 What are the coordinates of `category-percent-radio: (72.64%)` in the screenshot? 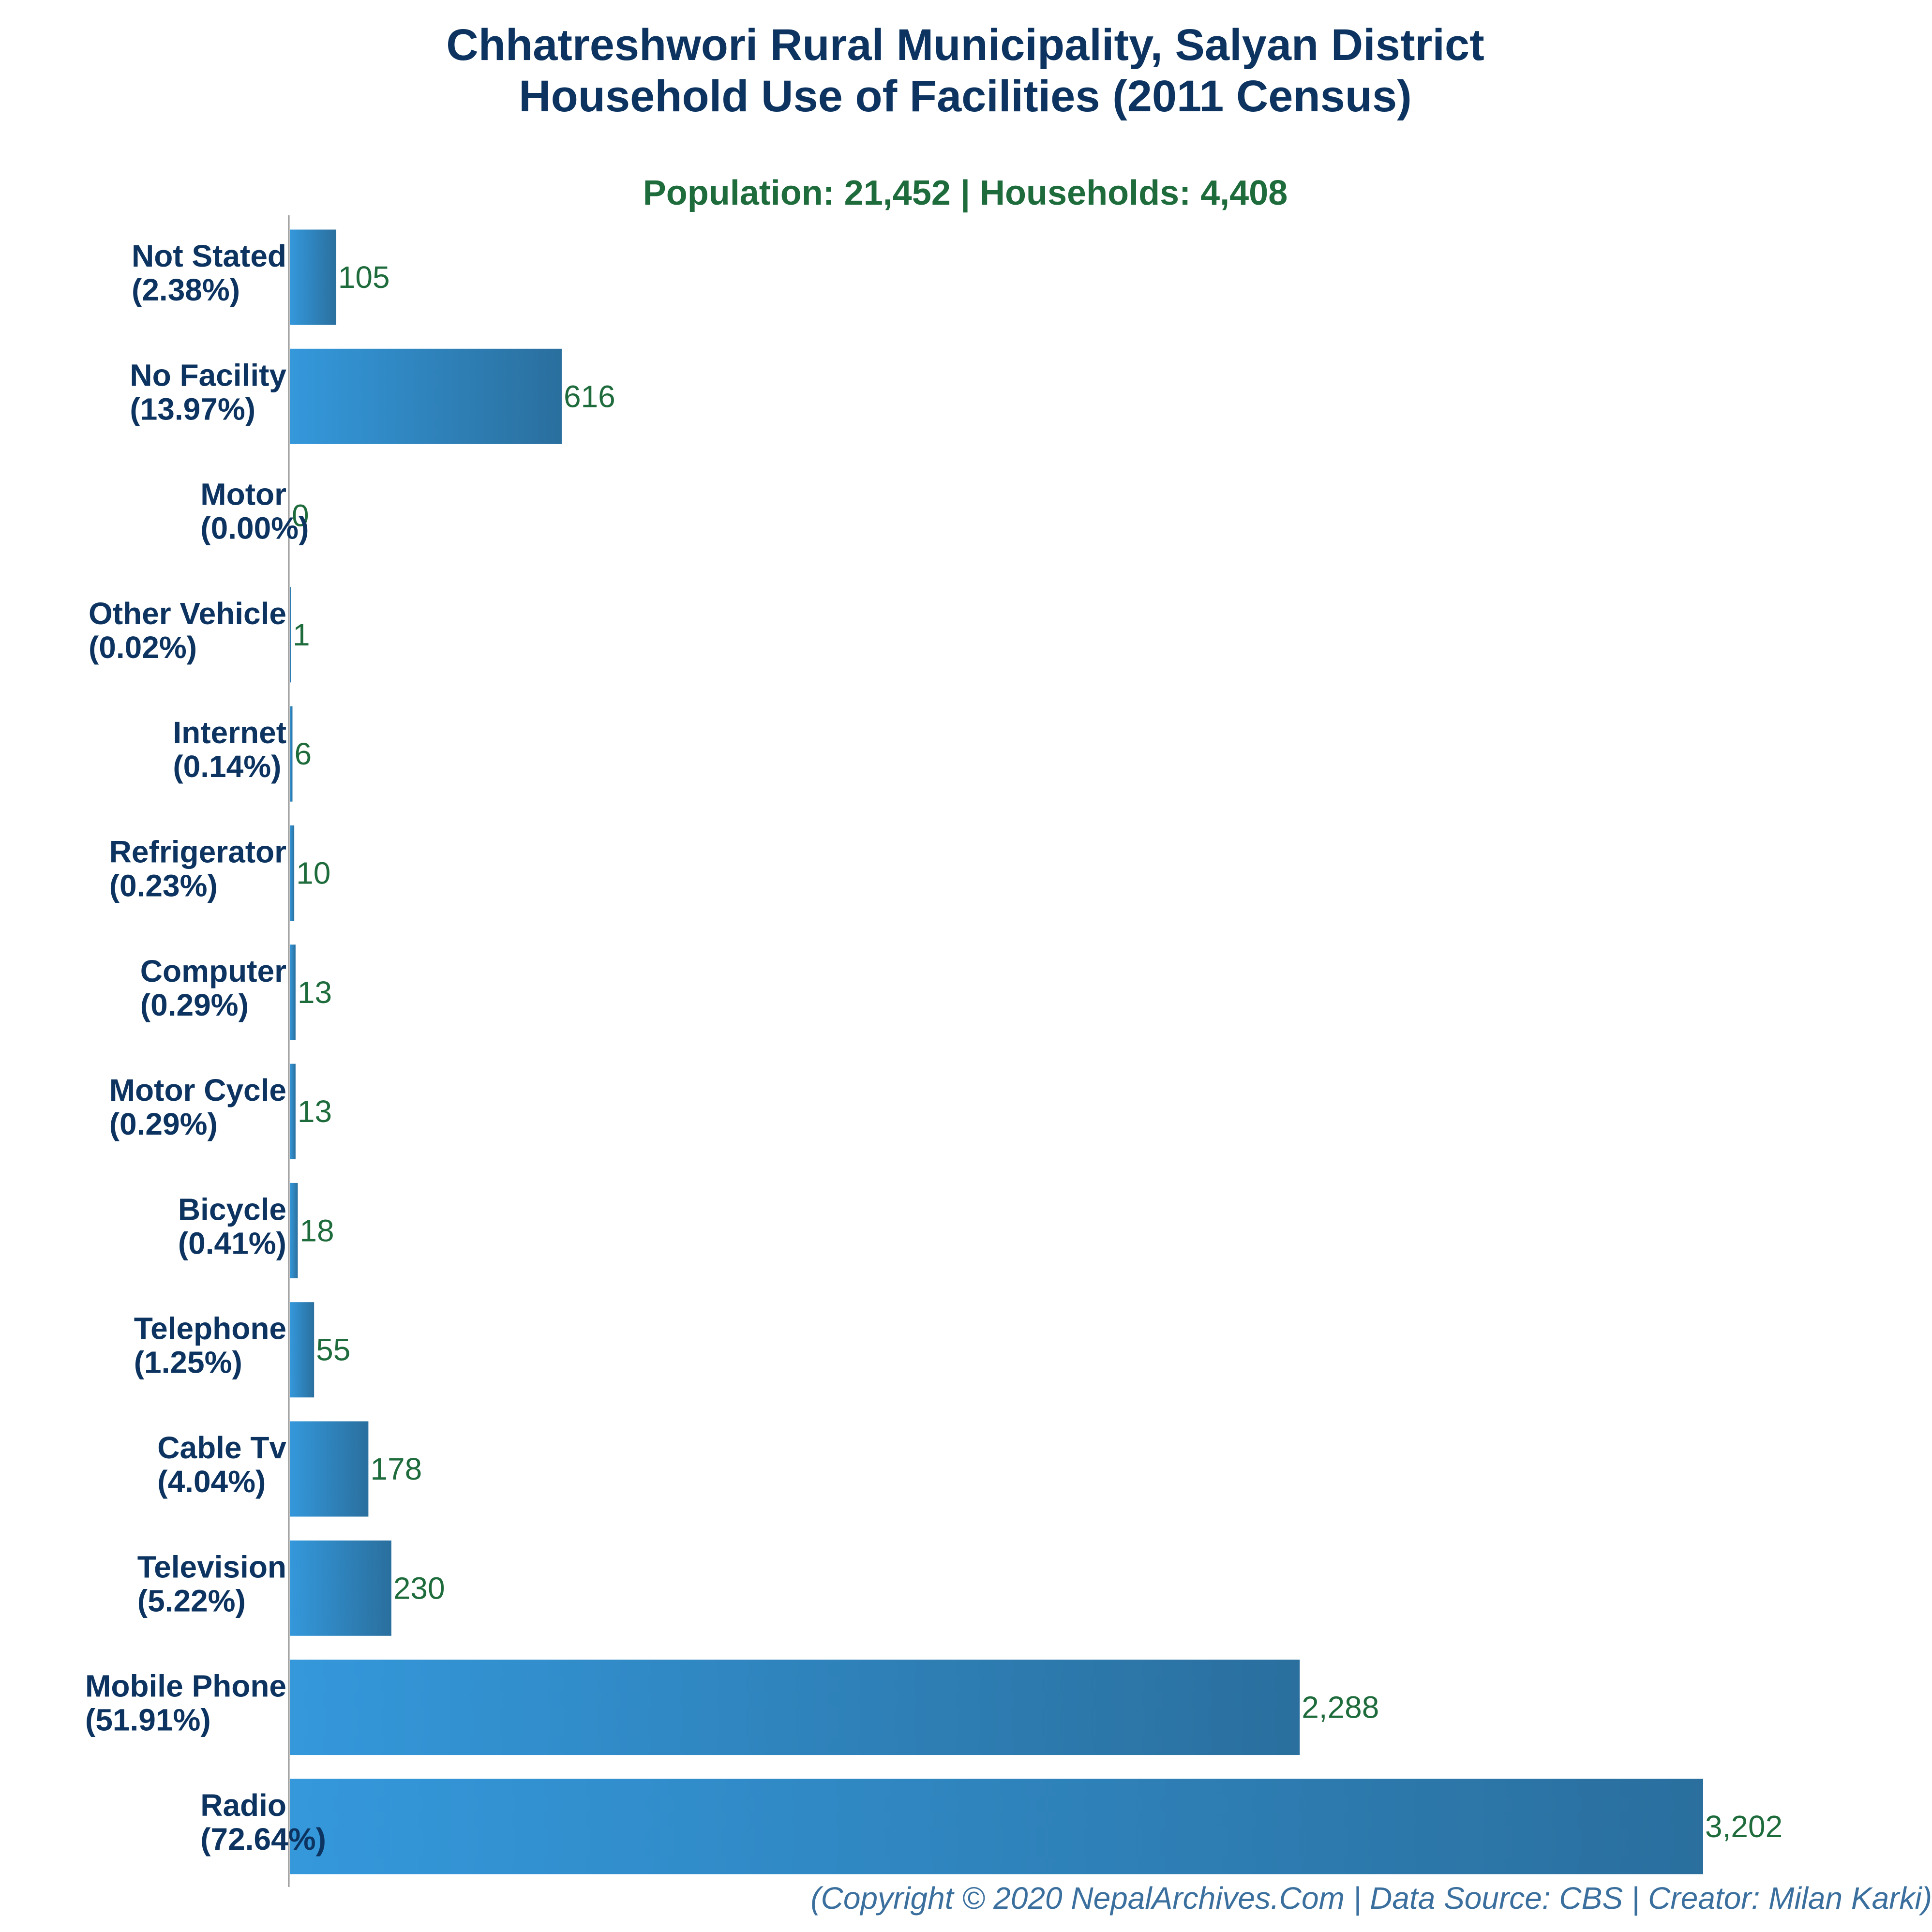 It's located at (263, 1839).